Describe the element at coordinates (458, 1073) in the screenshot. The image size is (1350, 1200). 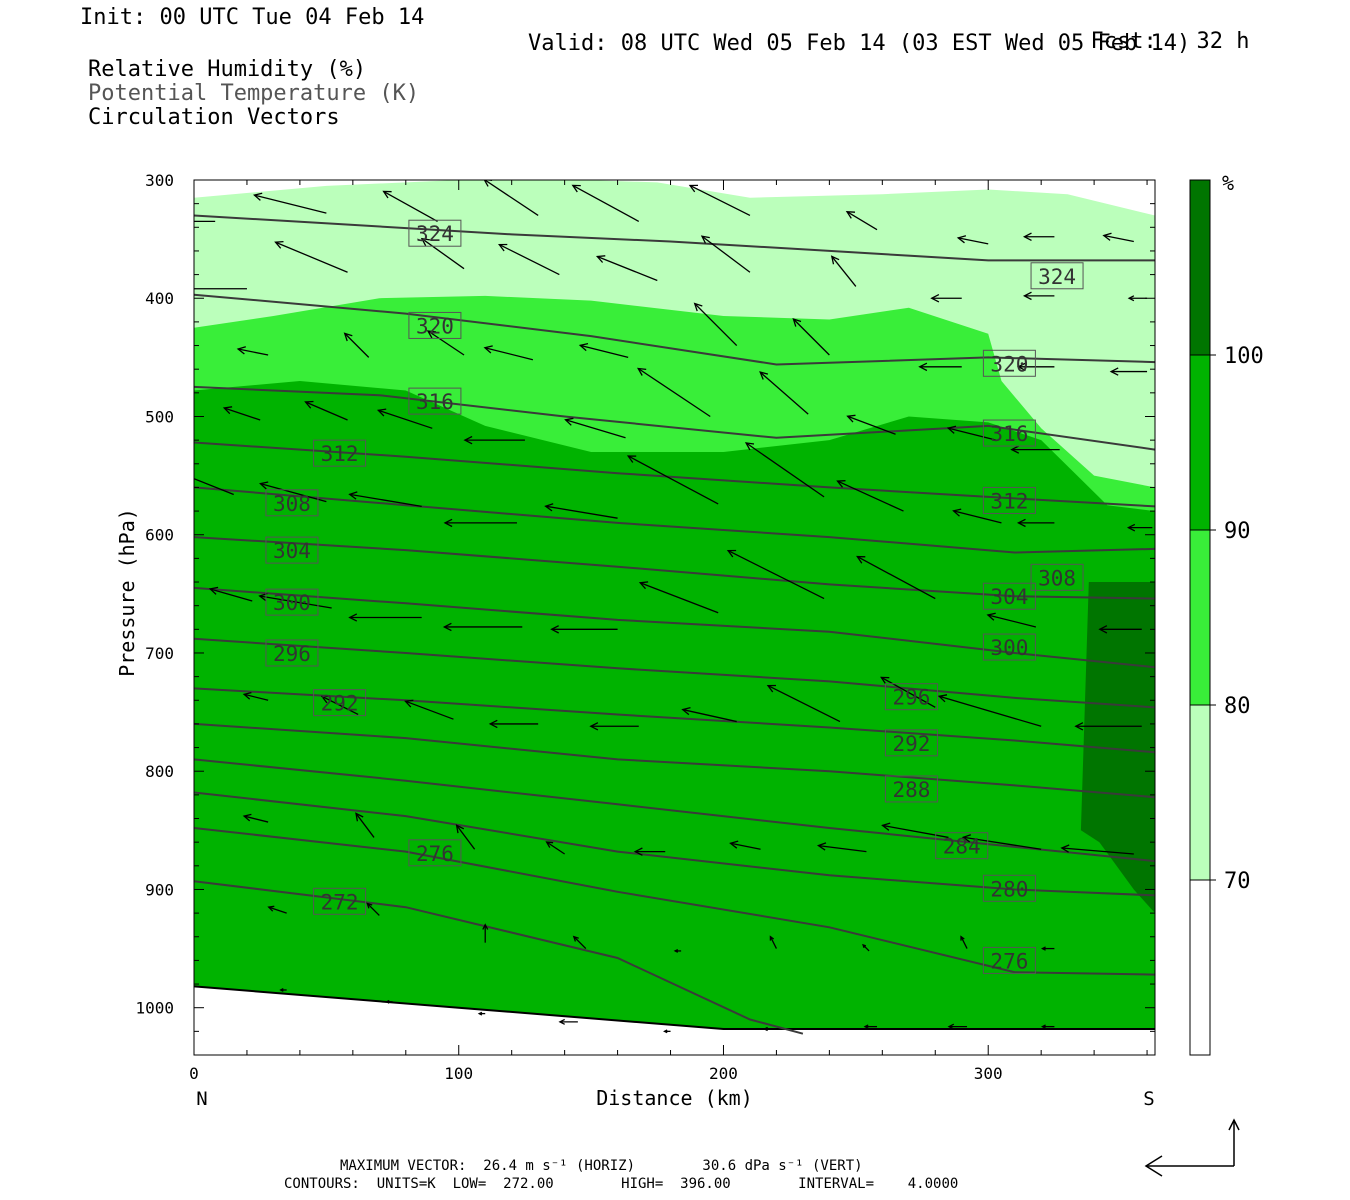
I see `x-tick-label: 100` at that location.